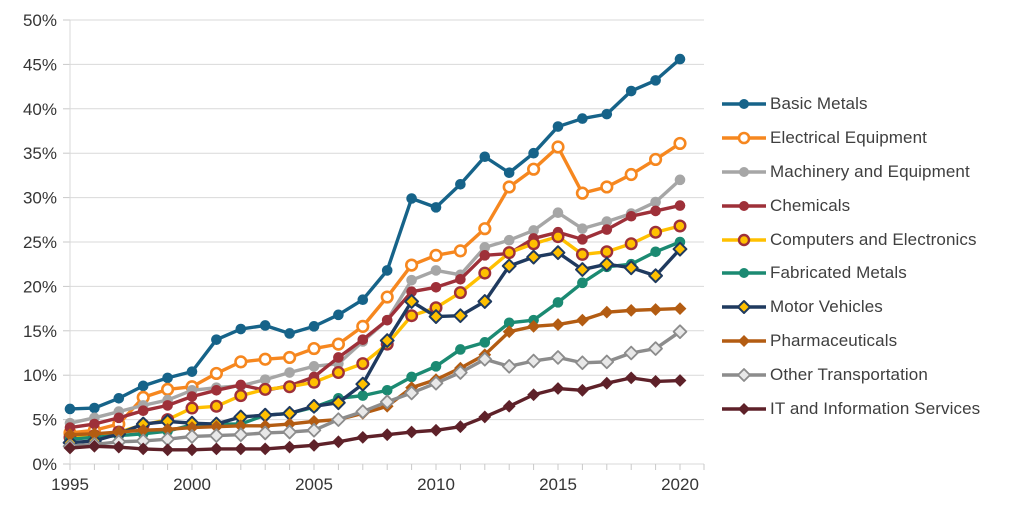 Image resolution: width=1024 pixels, height=512 pixels. What do you see at coordinates (40, 153) in the screenshot?
I see `y-tick-label: 35%` at bounding box center [40, 153].